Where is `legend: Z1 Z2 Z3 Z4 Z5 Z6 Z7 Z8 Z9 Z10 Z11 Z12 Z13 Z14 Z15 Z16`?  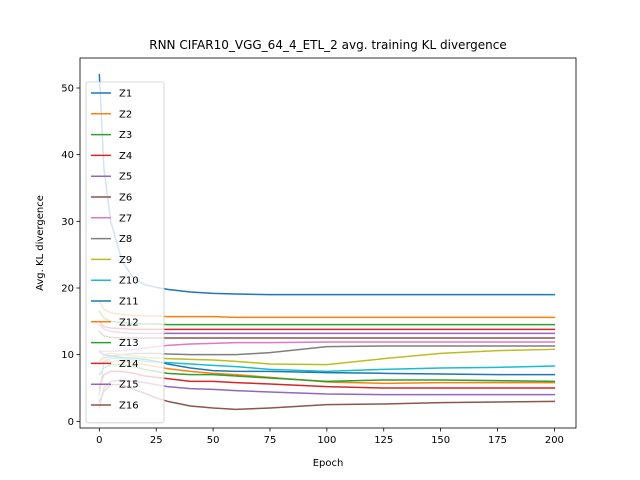 legend: Z1 Z2 Z3 Z4 Z5 Z6 Z7 Z8 Z9 Z10 Z11 Z12 Z13 Z14 Z15 Z16 is located at coordinates (125, 252).